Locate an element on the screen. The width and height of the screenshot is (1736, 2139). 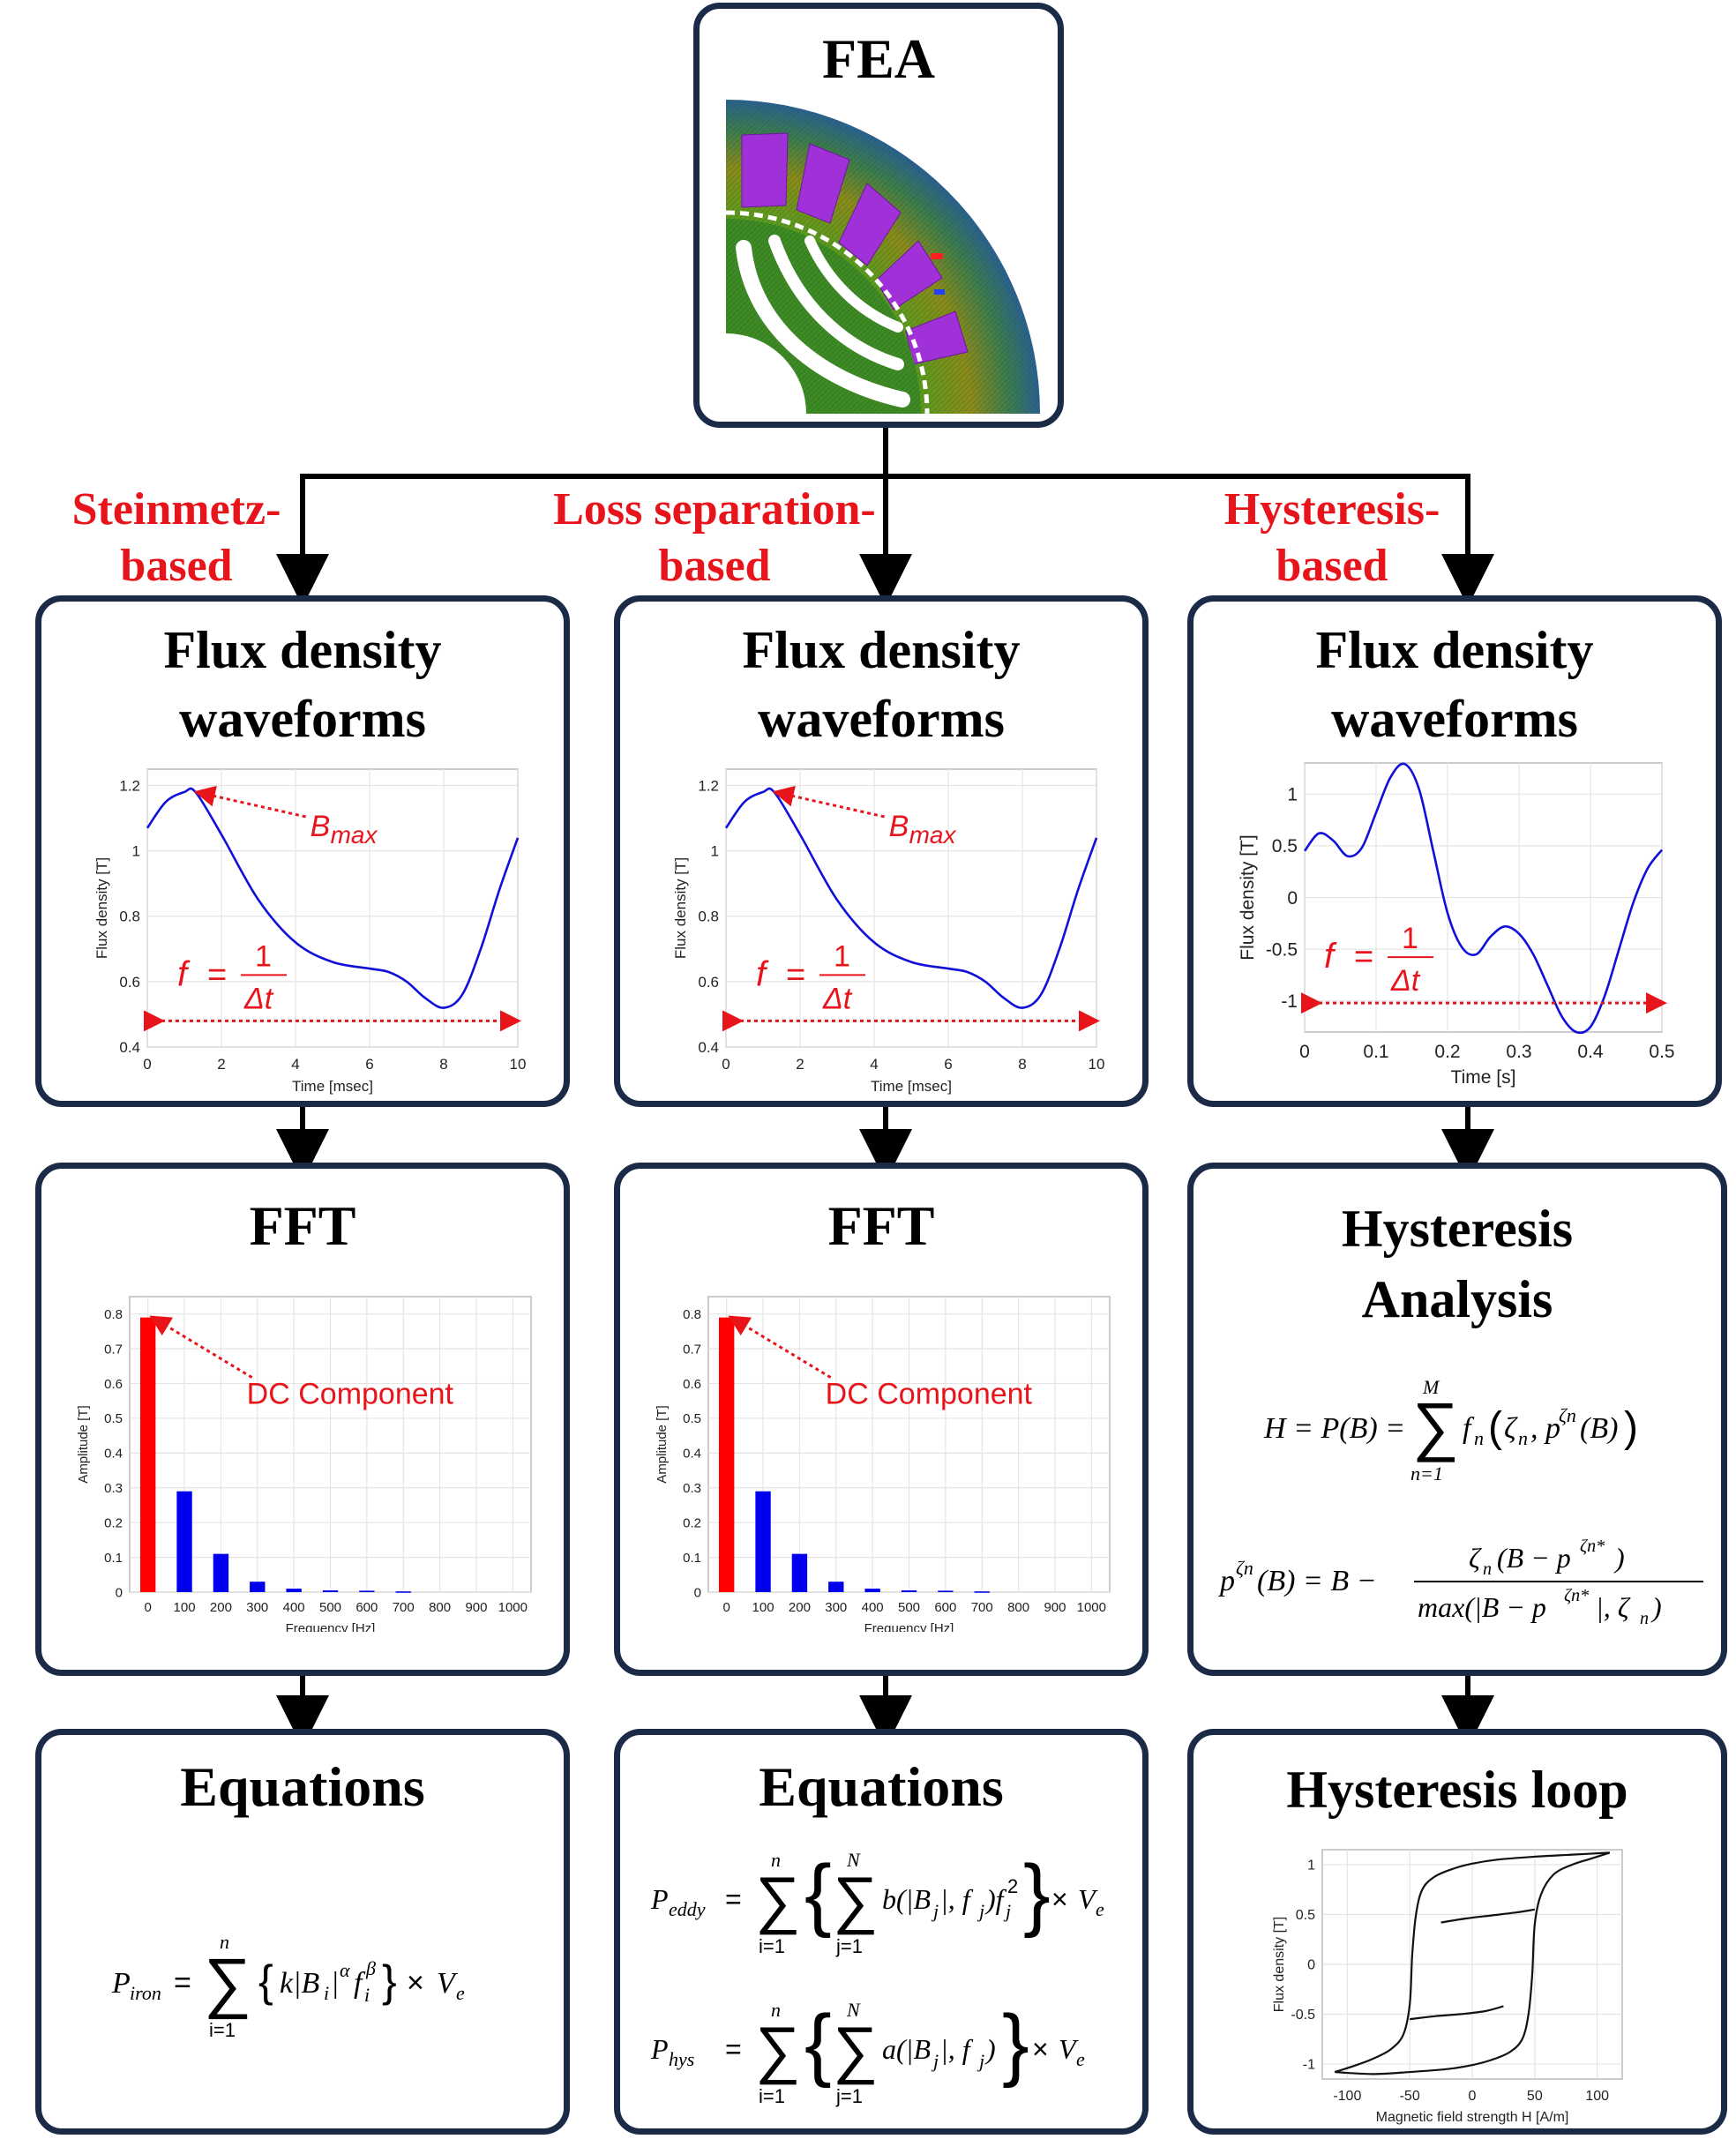
y-tick-label: 0.3 is located at coordinates (692, 1488).